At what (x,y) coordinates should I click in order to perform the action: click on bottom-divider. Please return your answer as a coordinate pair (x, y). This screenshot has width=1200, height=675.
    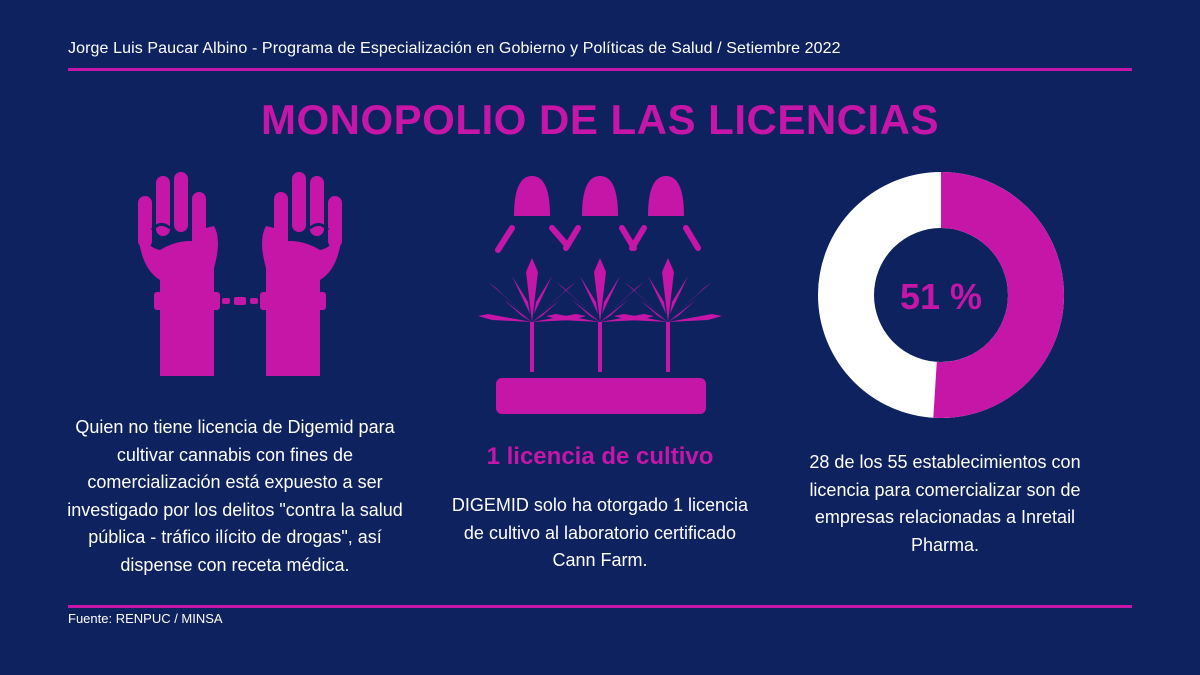
    Looking at the image, I should click on (600, 606).